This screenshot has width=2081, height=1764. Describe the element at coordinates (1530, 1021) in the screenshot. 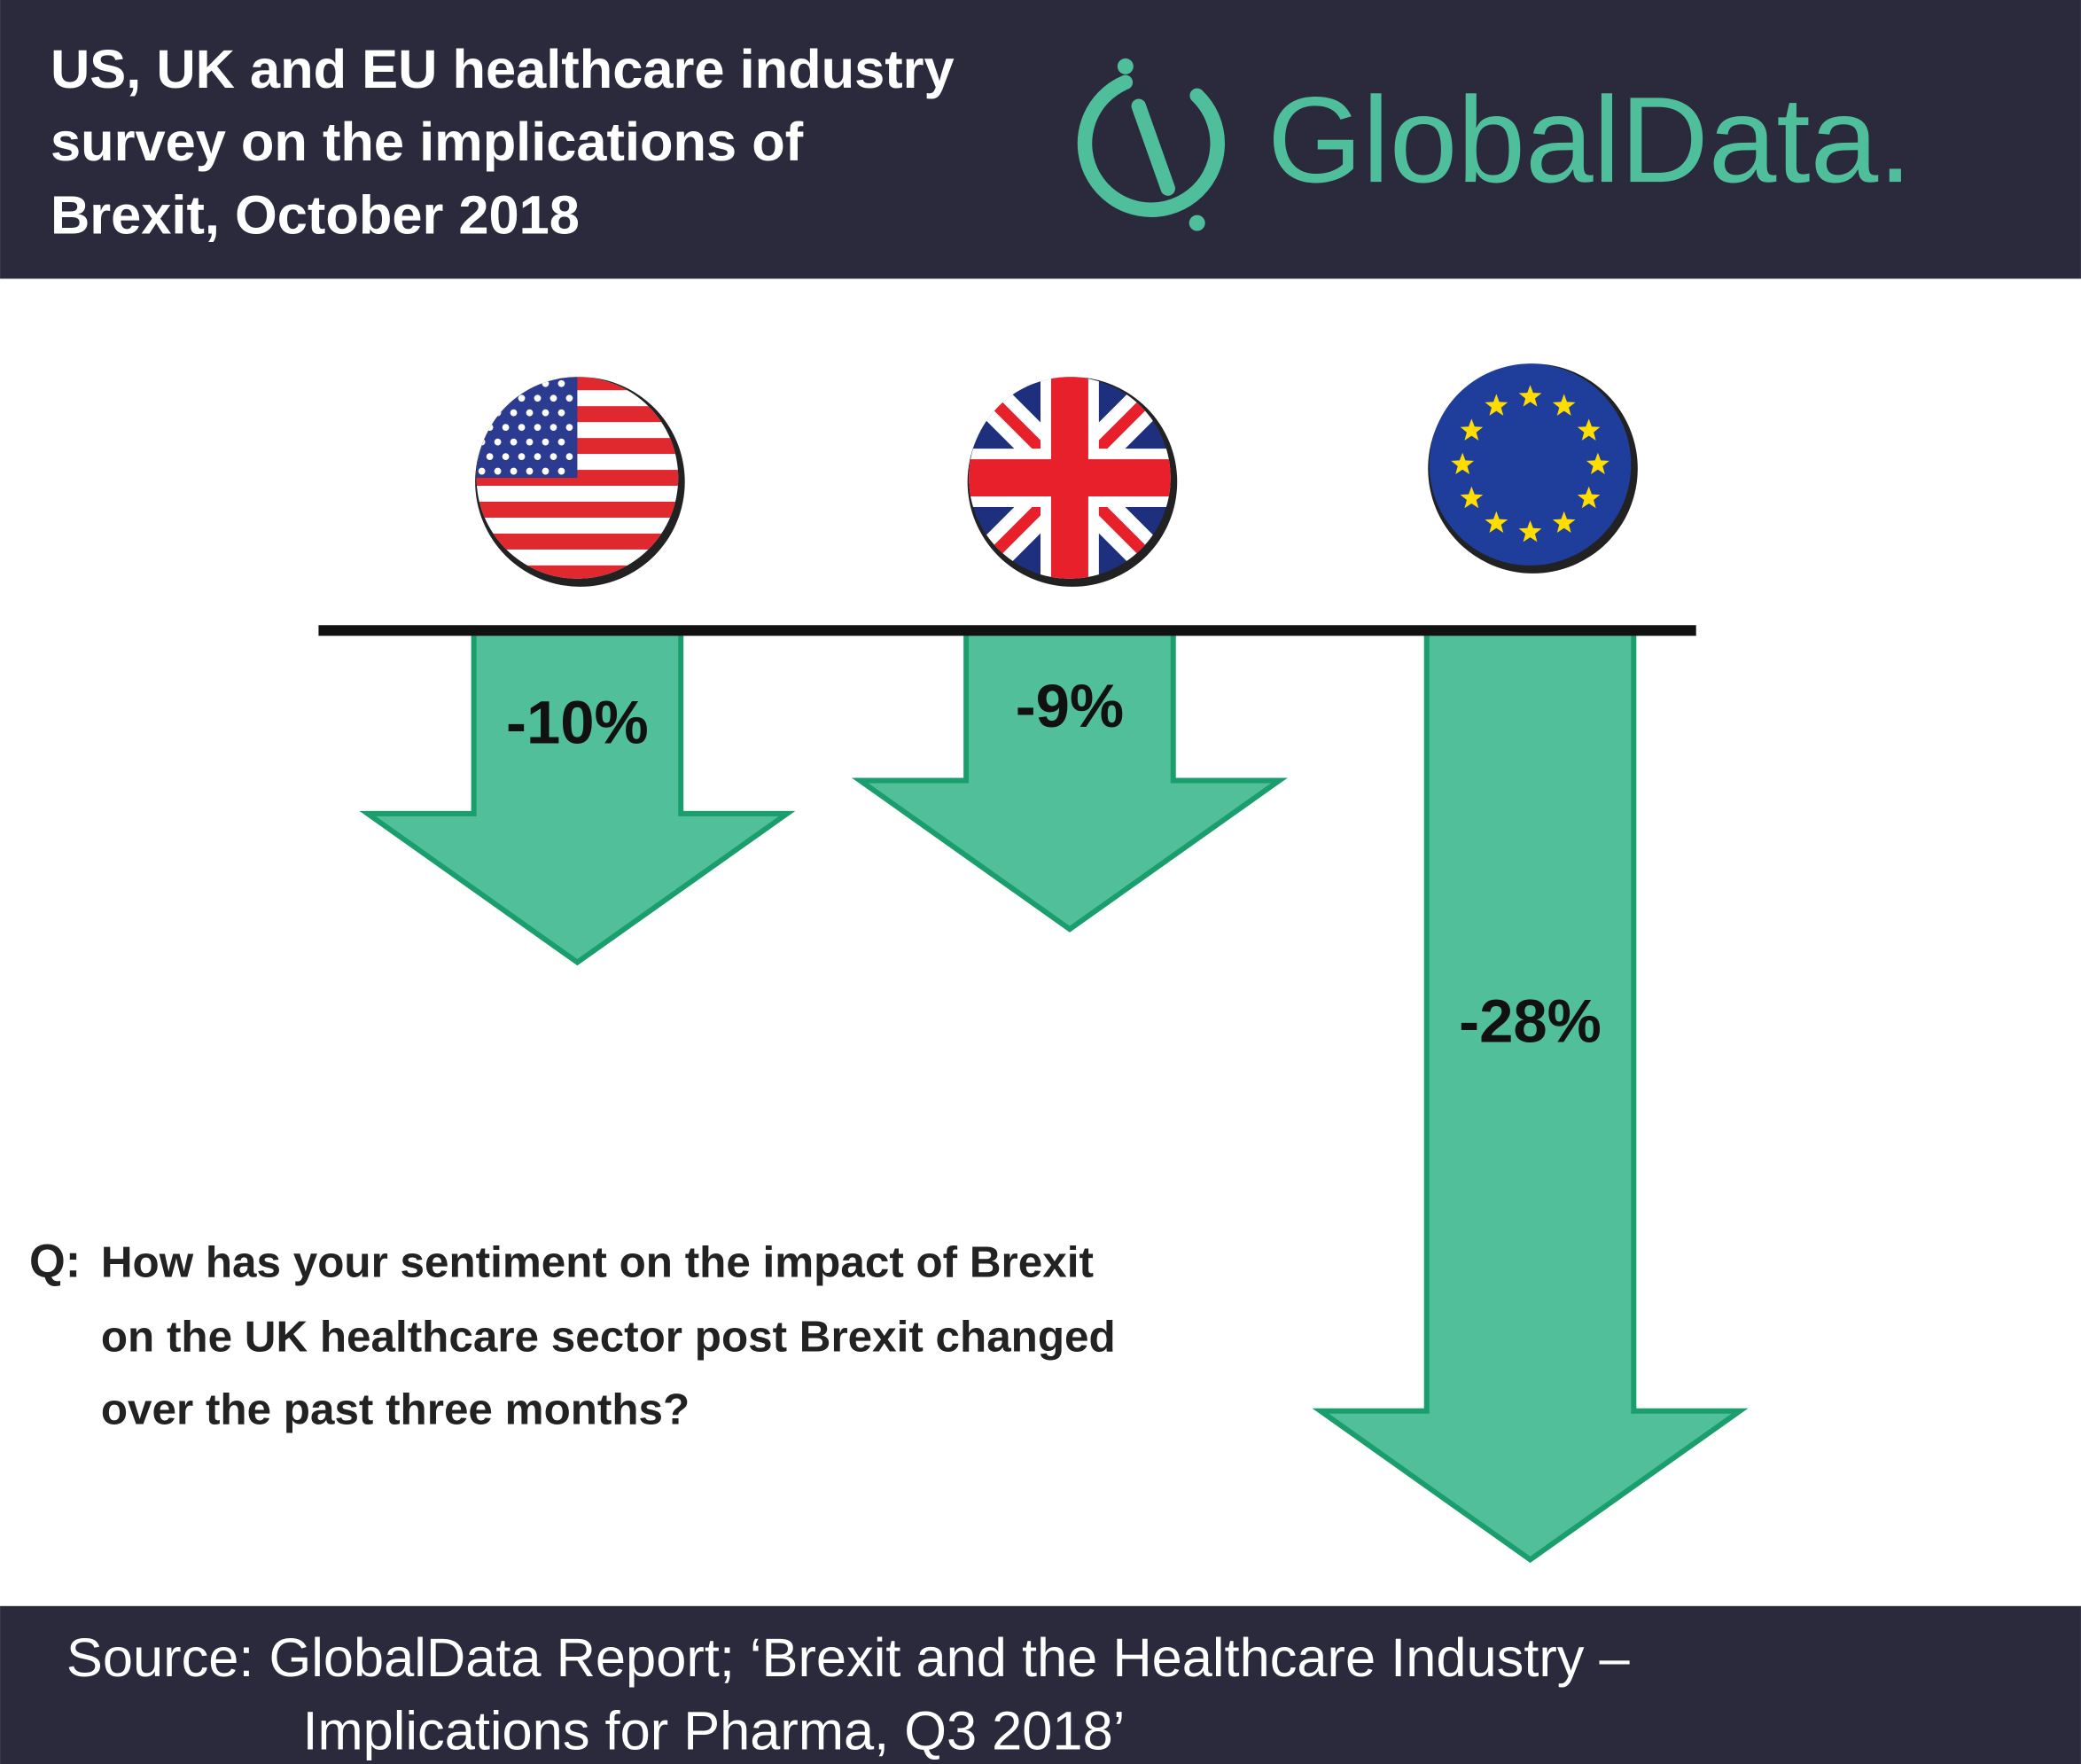

I see `value-label: -28%` at that location.